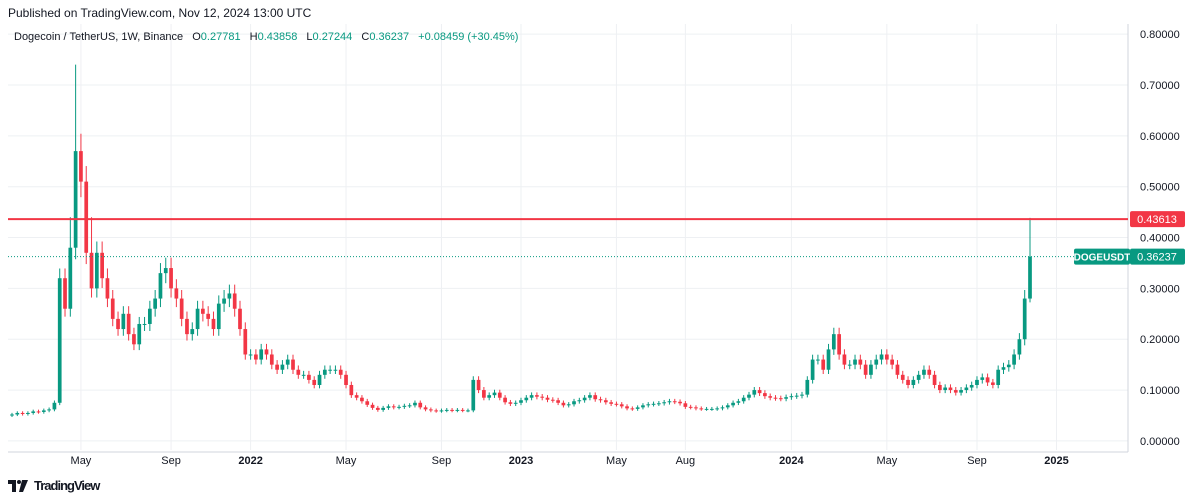 This screenshot has width=1200, height=502. Describe the element at coordinates (309, 37) in the screenshot. I see `low-label: L` at that location.